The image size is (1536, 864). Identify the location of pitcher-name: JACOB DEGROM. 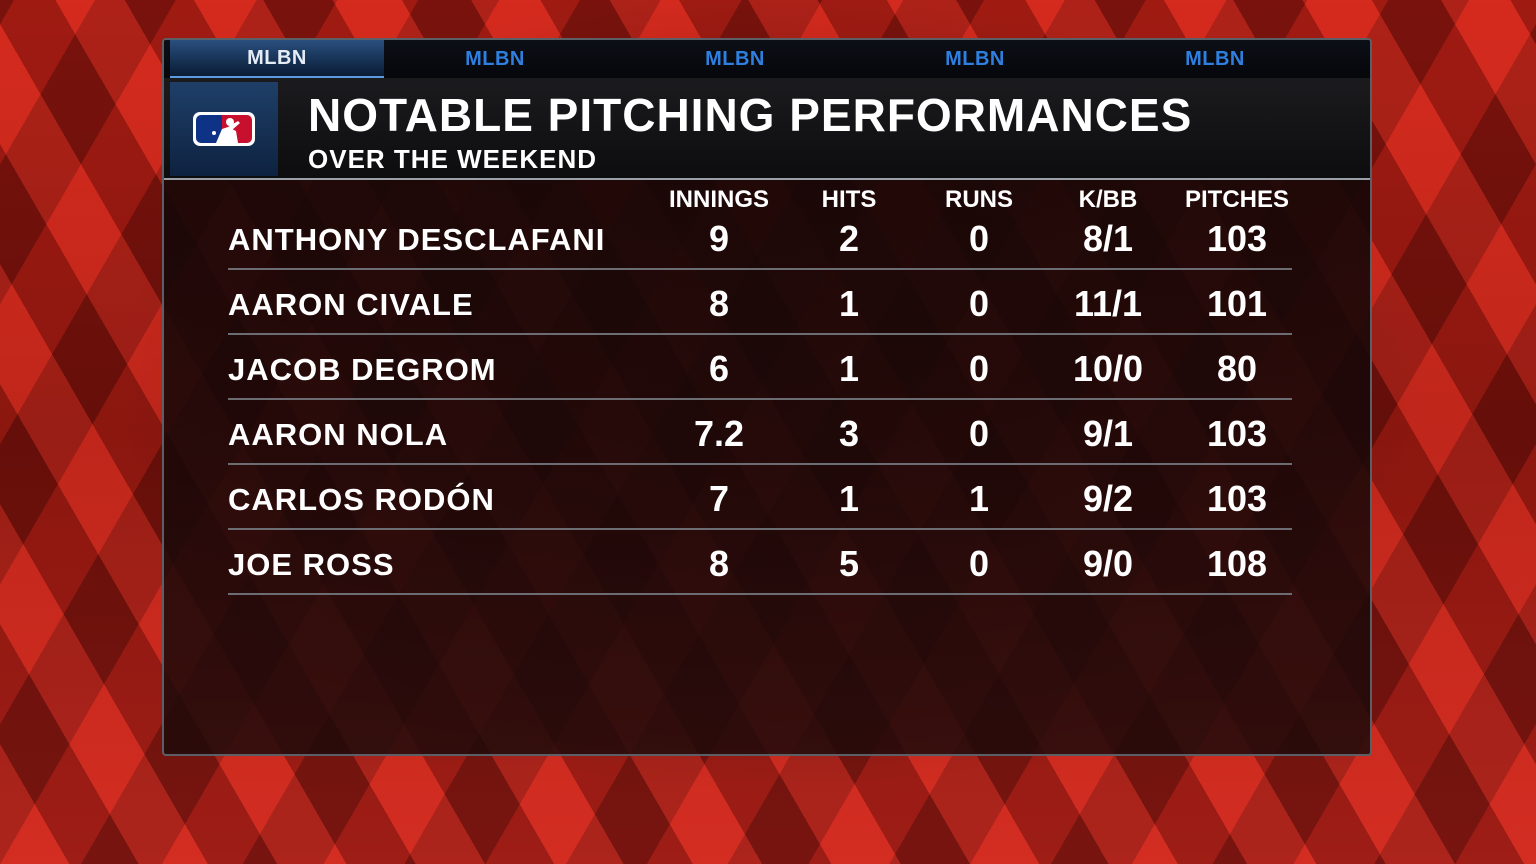
(362, 369).